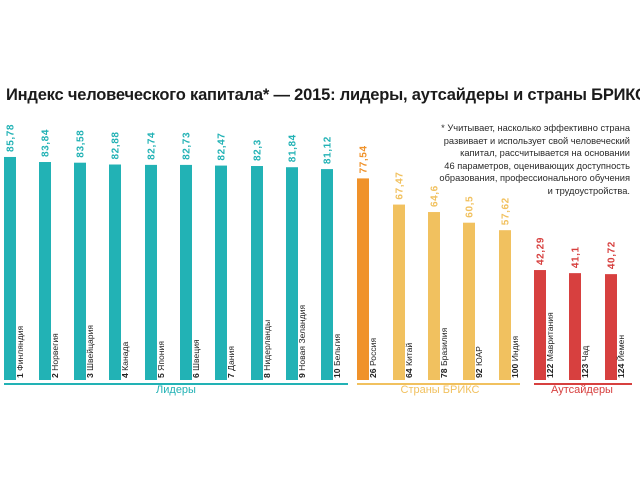 This screenshot has height=480, width=640. What do you see at coordinates (81, 144) in the screenshot?
I see `value-label: 83,58` at bounding box center [81, 144].